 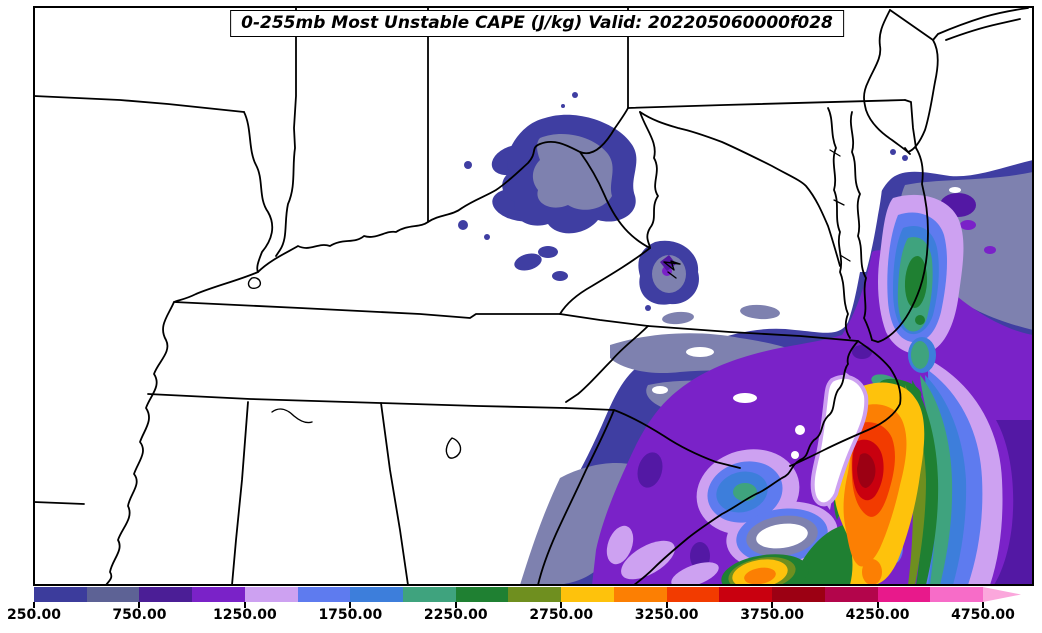 I want to click on colorbar-tick-label: 750.00, so click(x=139, y=615).